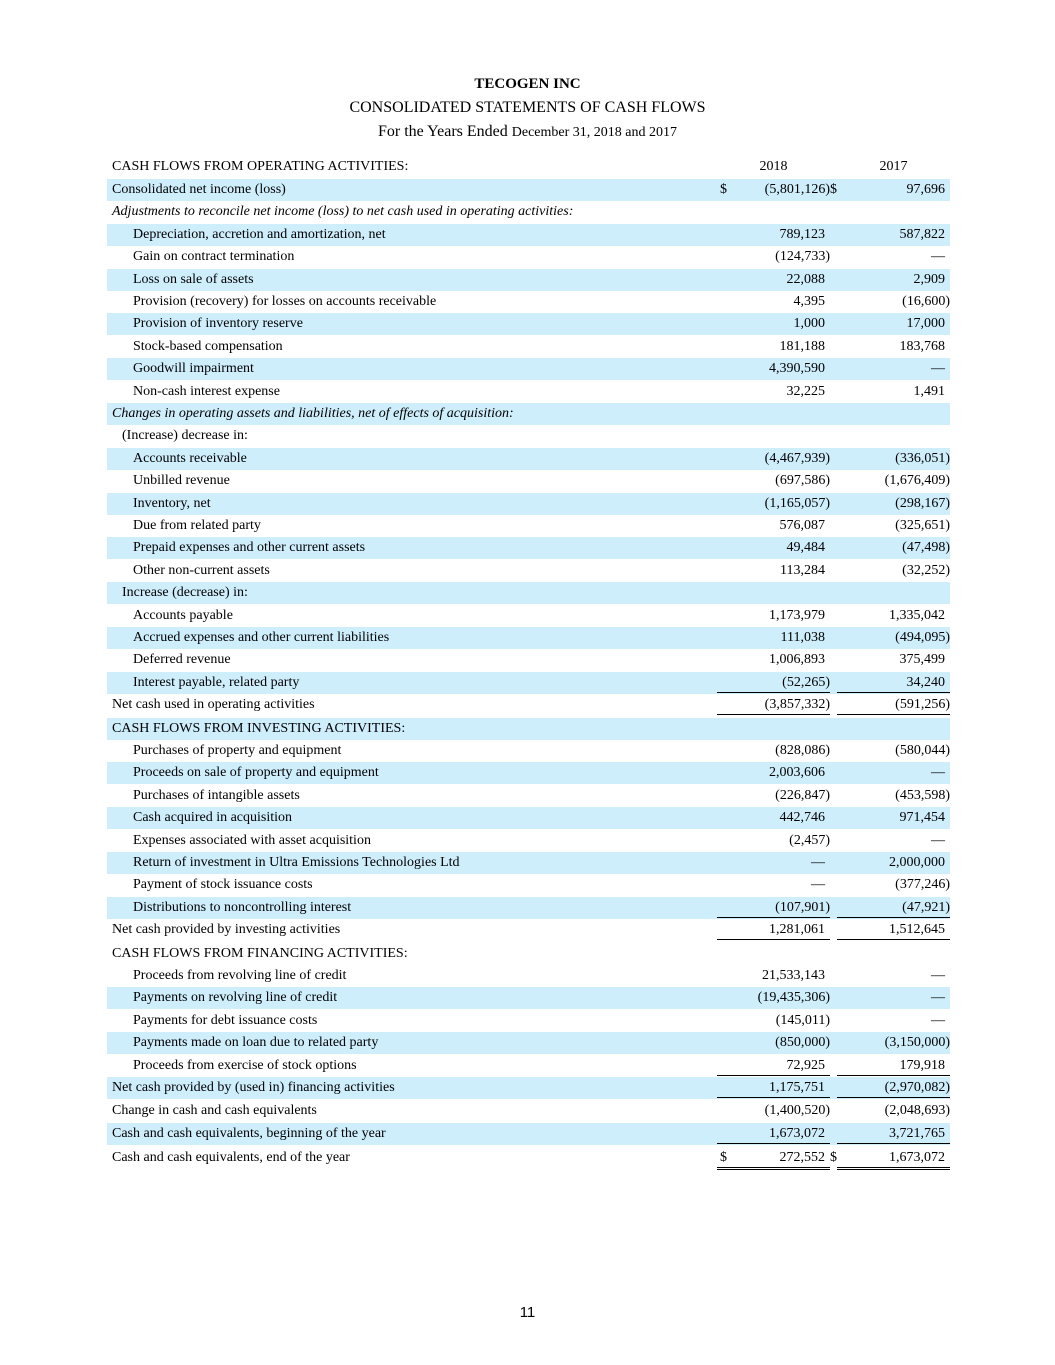 This screenshot has width=1055, height=1365. What do you see at coordinates (237, 750) in the screenshot?
I see `row-label: Purchases of property and equipment` at bounding box center [237, 750].